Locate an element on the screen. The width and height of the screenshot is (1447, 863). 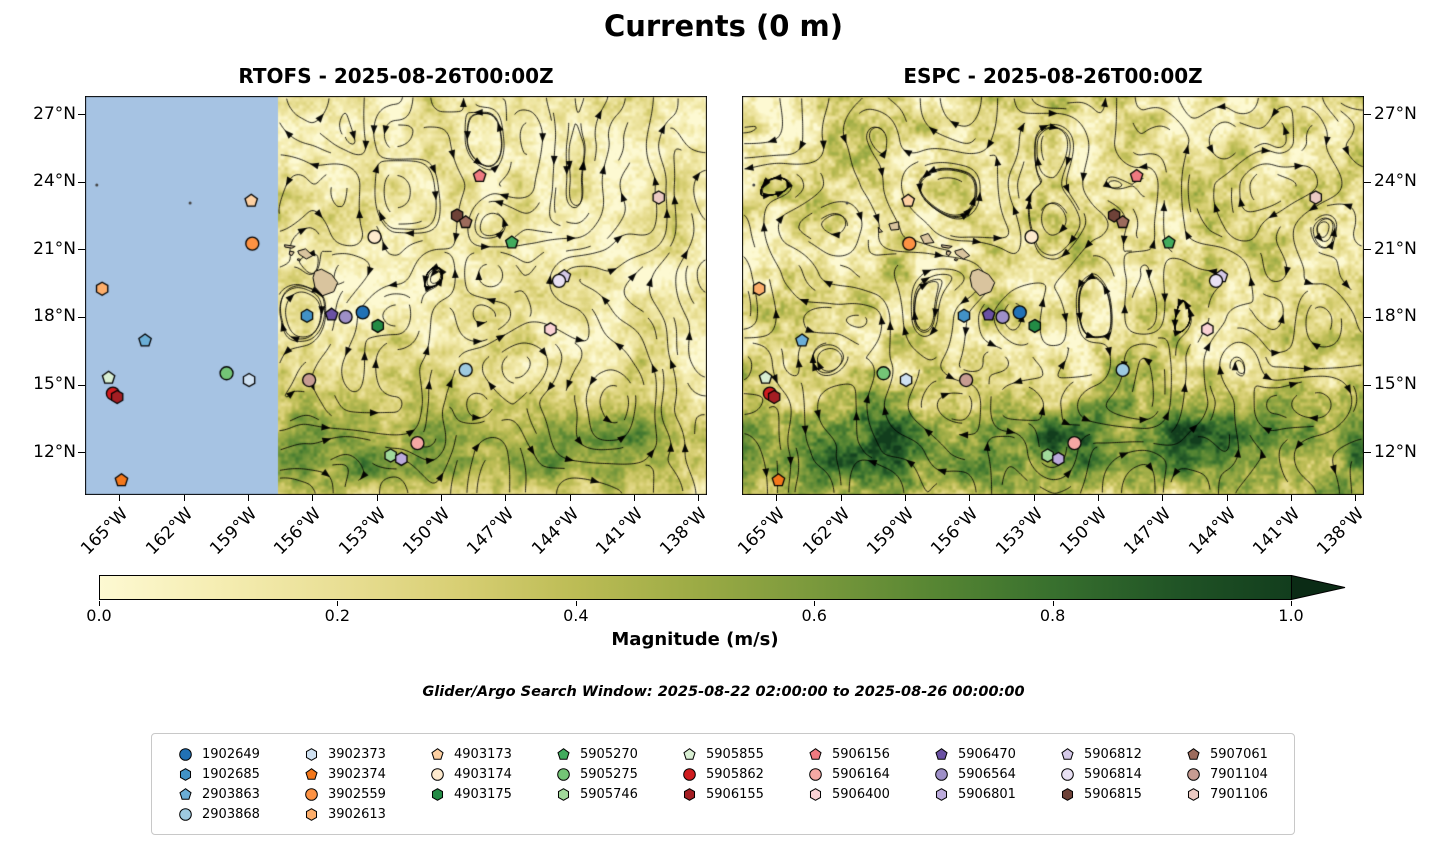
legend-item-5905855: 5905855 is located at coordinates (723, 754).